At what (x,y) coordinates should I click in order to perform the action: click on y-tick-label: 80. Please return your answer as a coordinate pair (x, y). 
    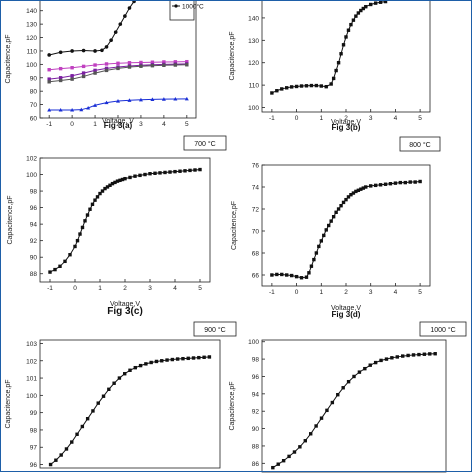
    Looking at the image, I should click on (34, 92).